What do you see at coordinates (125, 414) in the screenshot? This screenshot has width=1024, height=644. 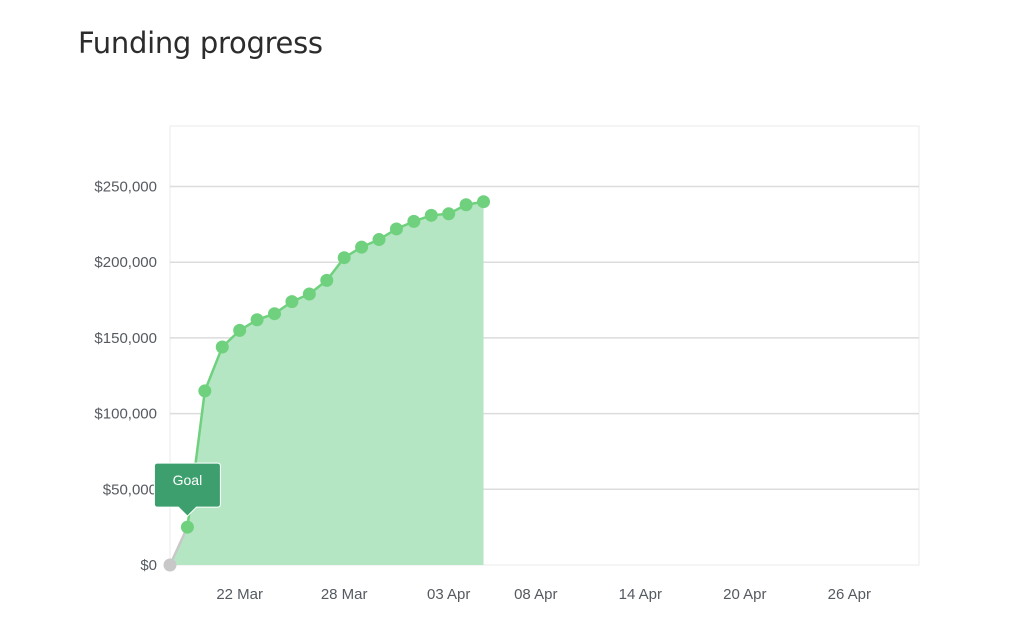 I see `y-tick-label: $100,000` at bounding box center [125, 414].